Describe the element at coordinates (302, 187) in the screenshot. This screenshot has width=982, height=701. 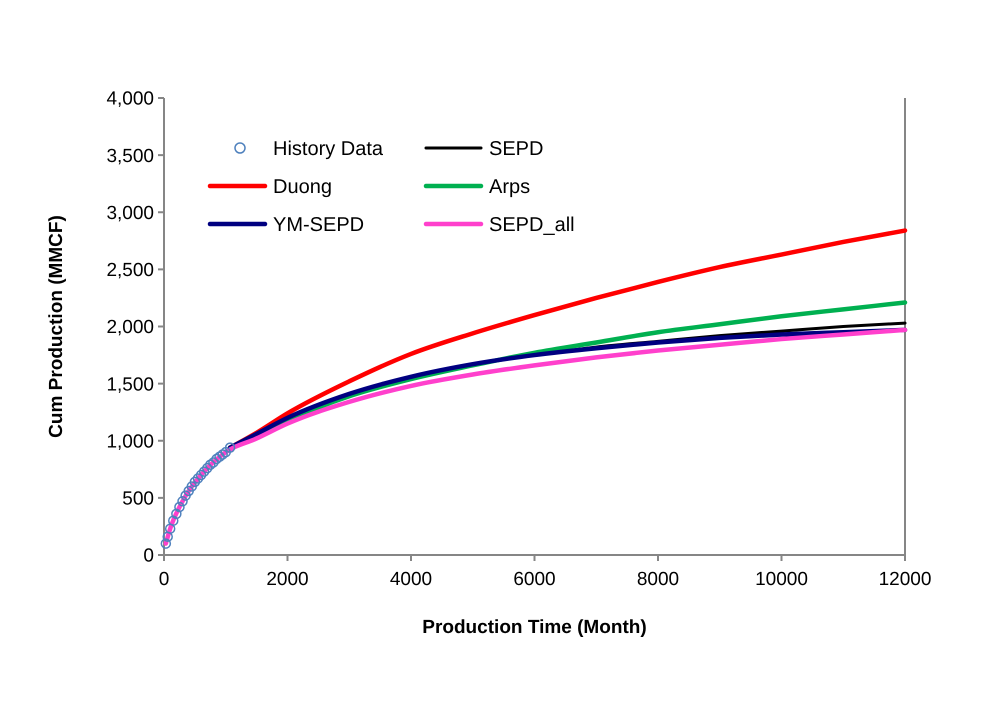
I see `legend-label: Duong` at that location.